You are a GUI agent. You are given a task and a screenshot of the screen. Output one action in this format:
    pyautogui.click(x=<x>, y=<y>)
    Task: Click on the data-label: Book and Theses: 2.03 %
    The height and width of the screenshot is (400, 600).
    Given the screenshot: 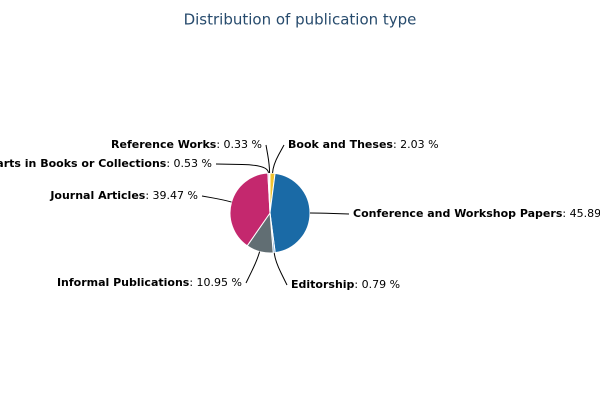 What is the action you would take?
    pyautogui.click(x=363, y=144)
    